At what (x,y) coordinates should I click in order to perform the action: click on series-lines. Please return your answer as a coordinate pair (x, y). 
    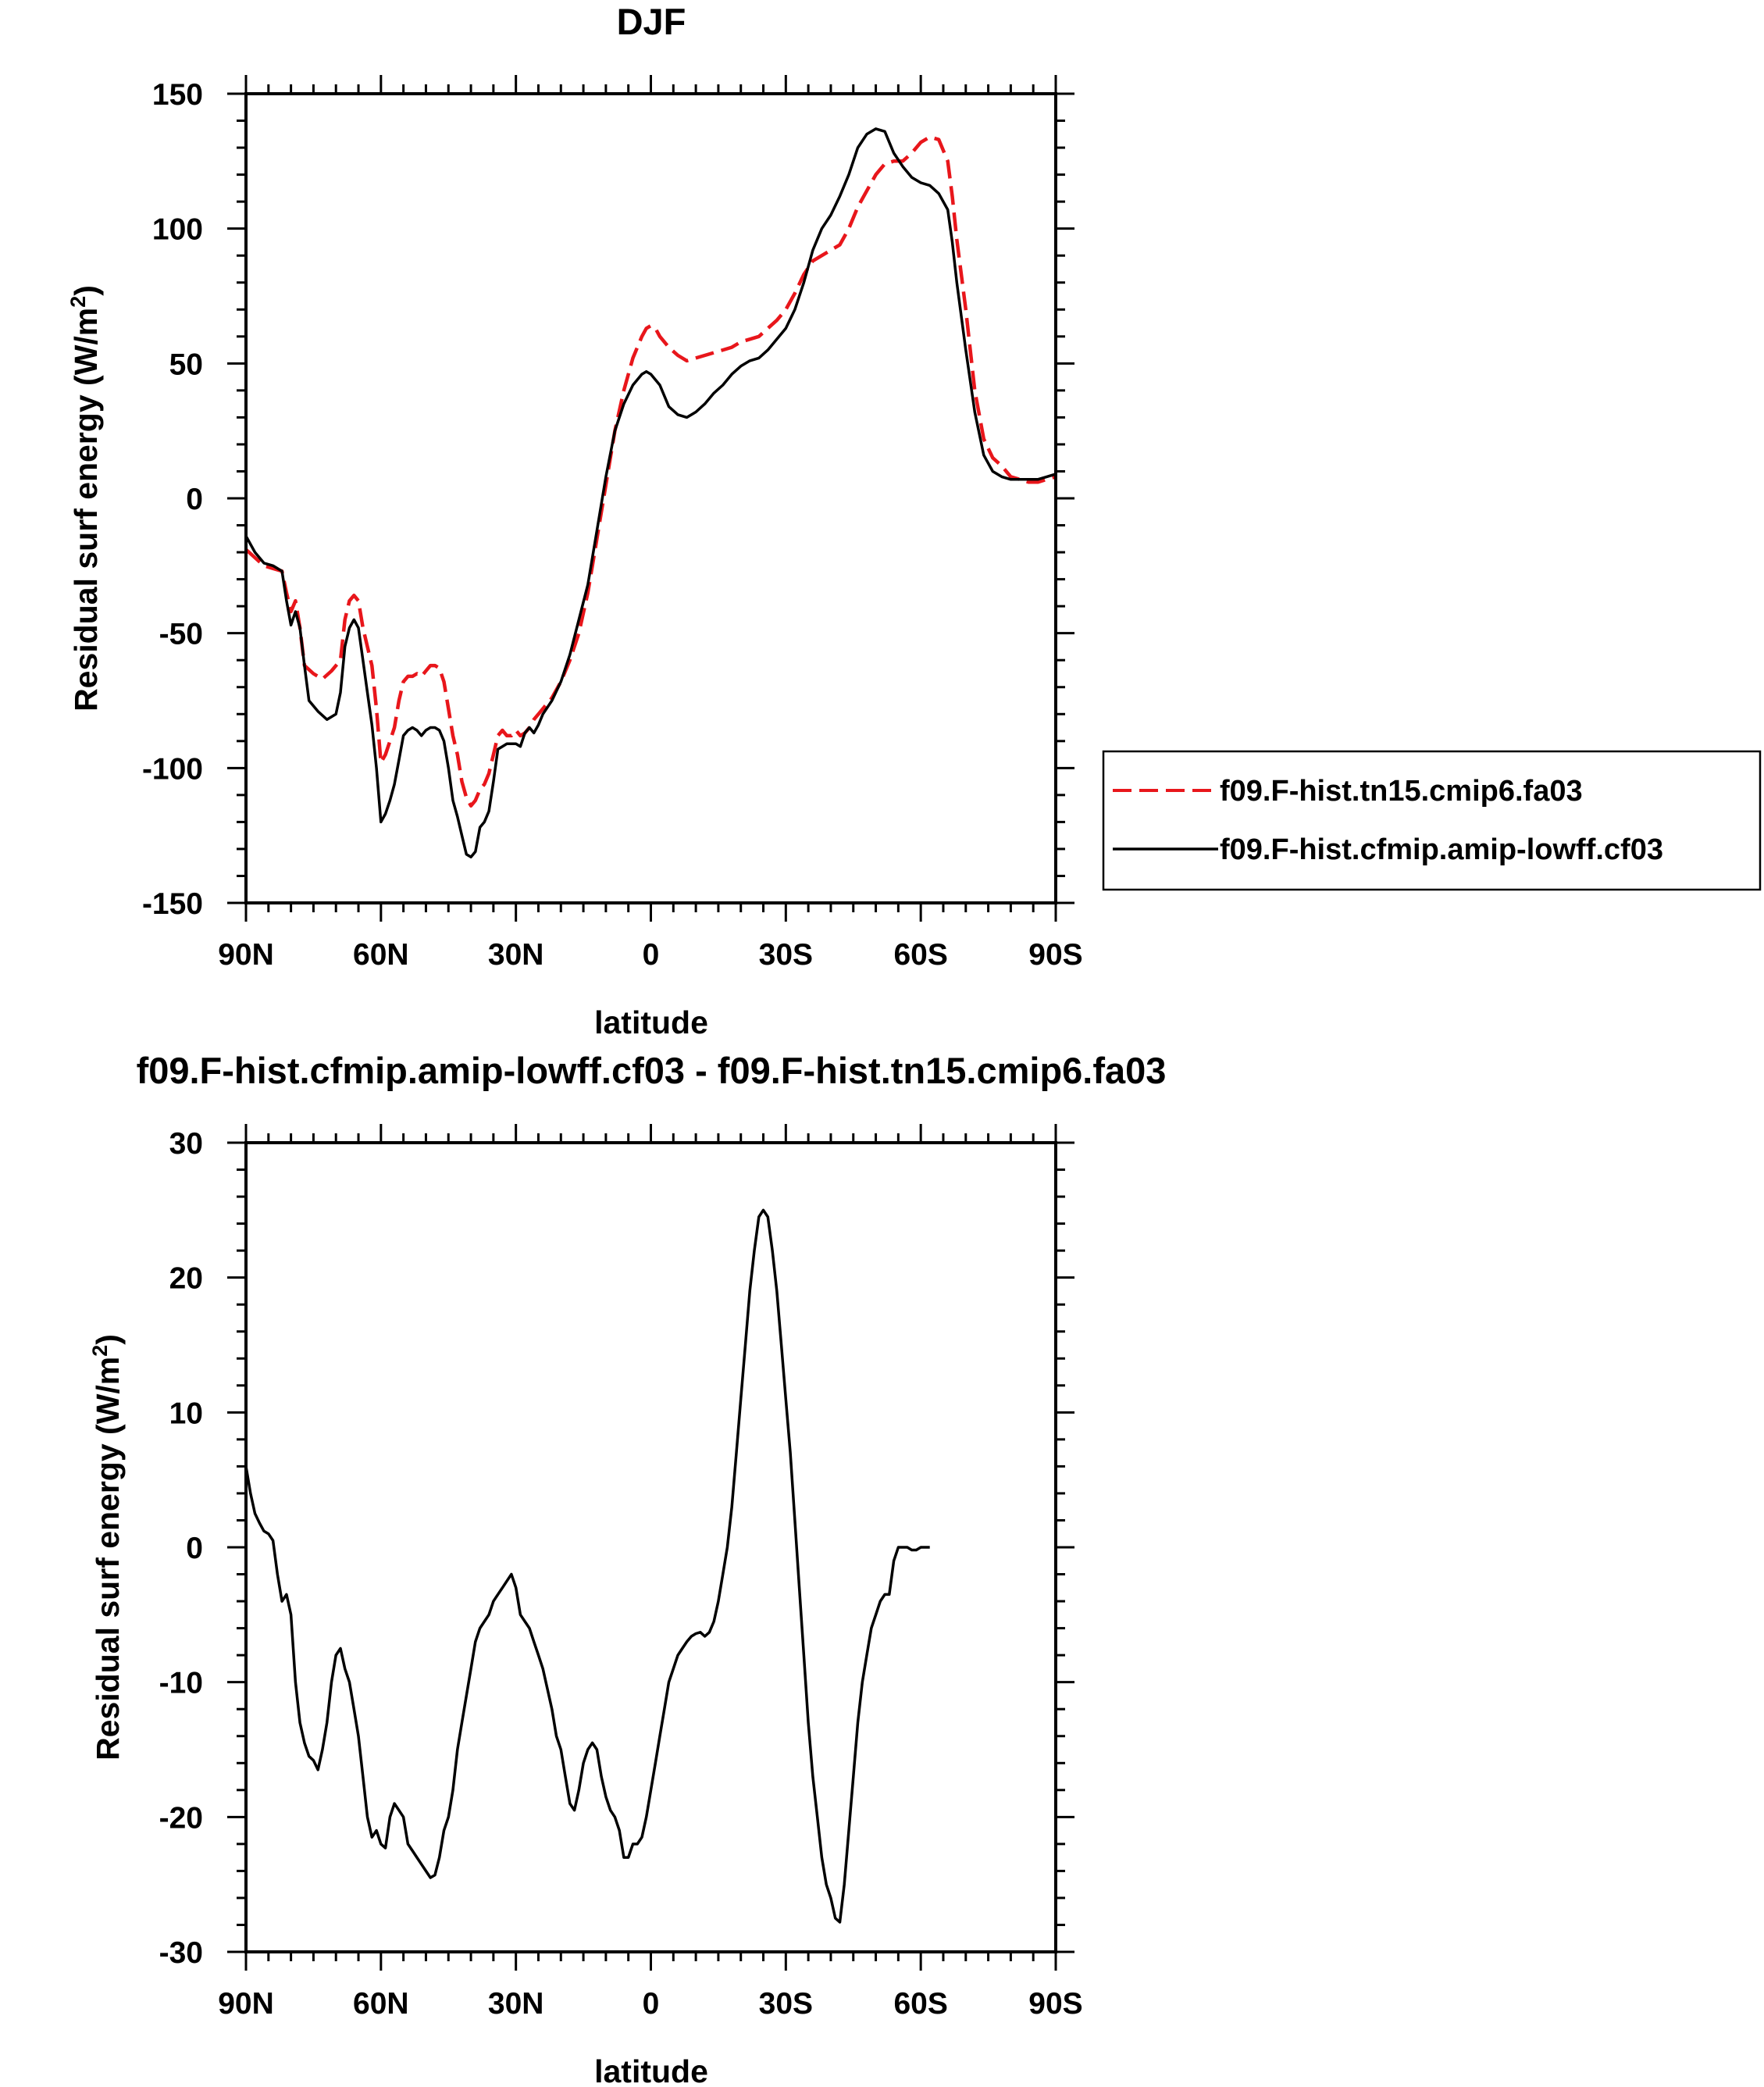
    Looking at the image, I should click on (587, 1566).